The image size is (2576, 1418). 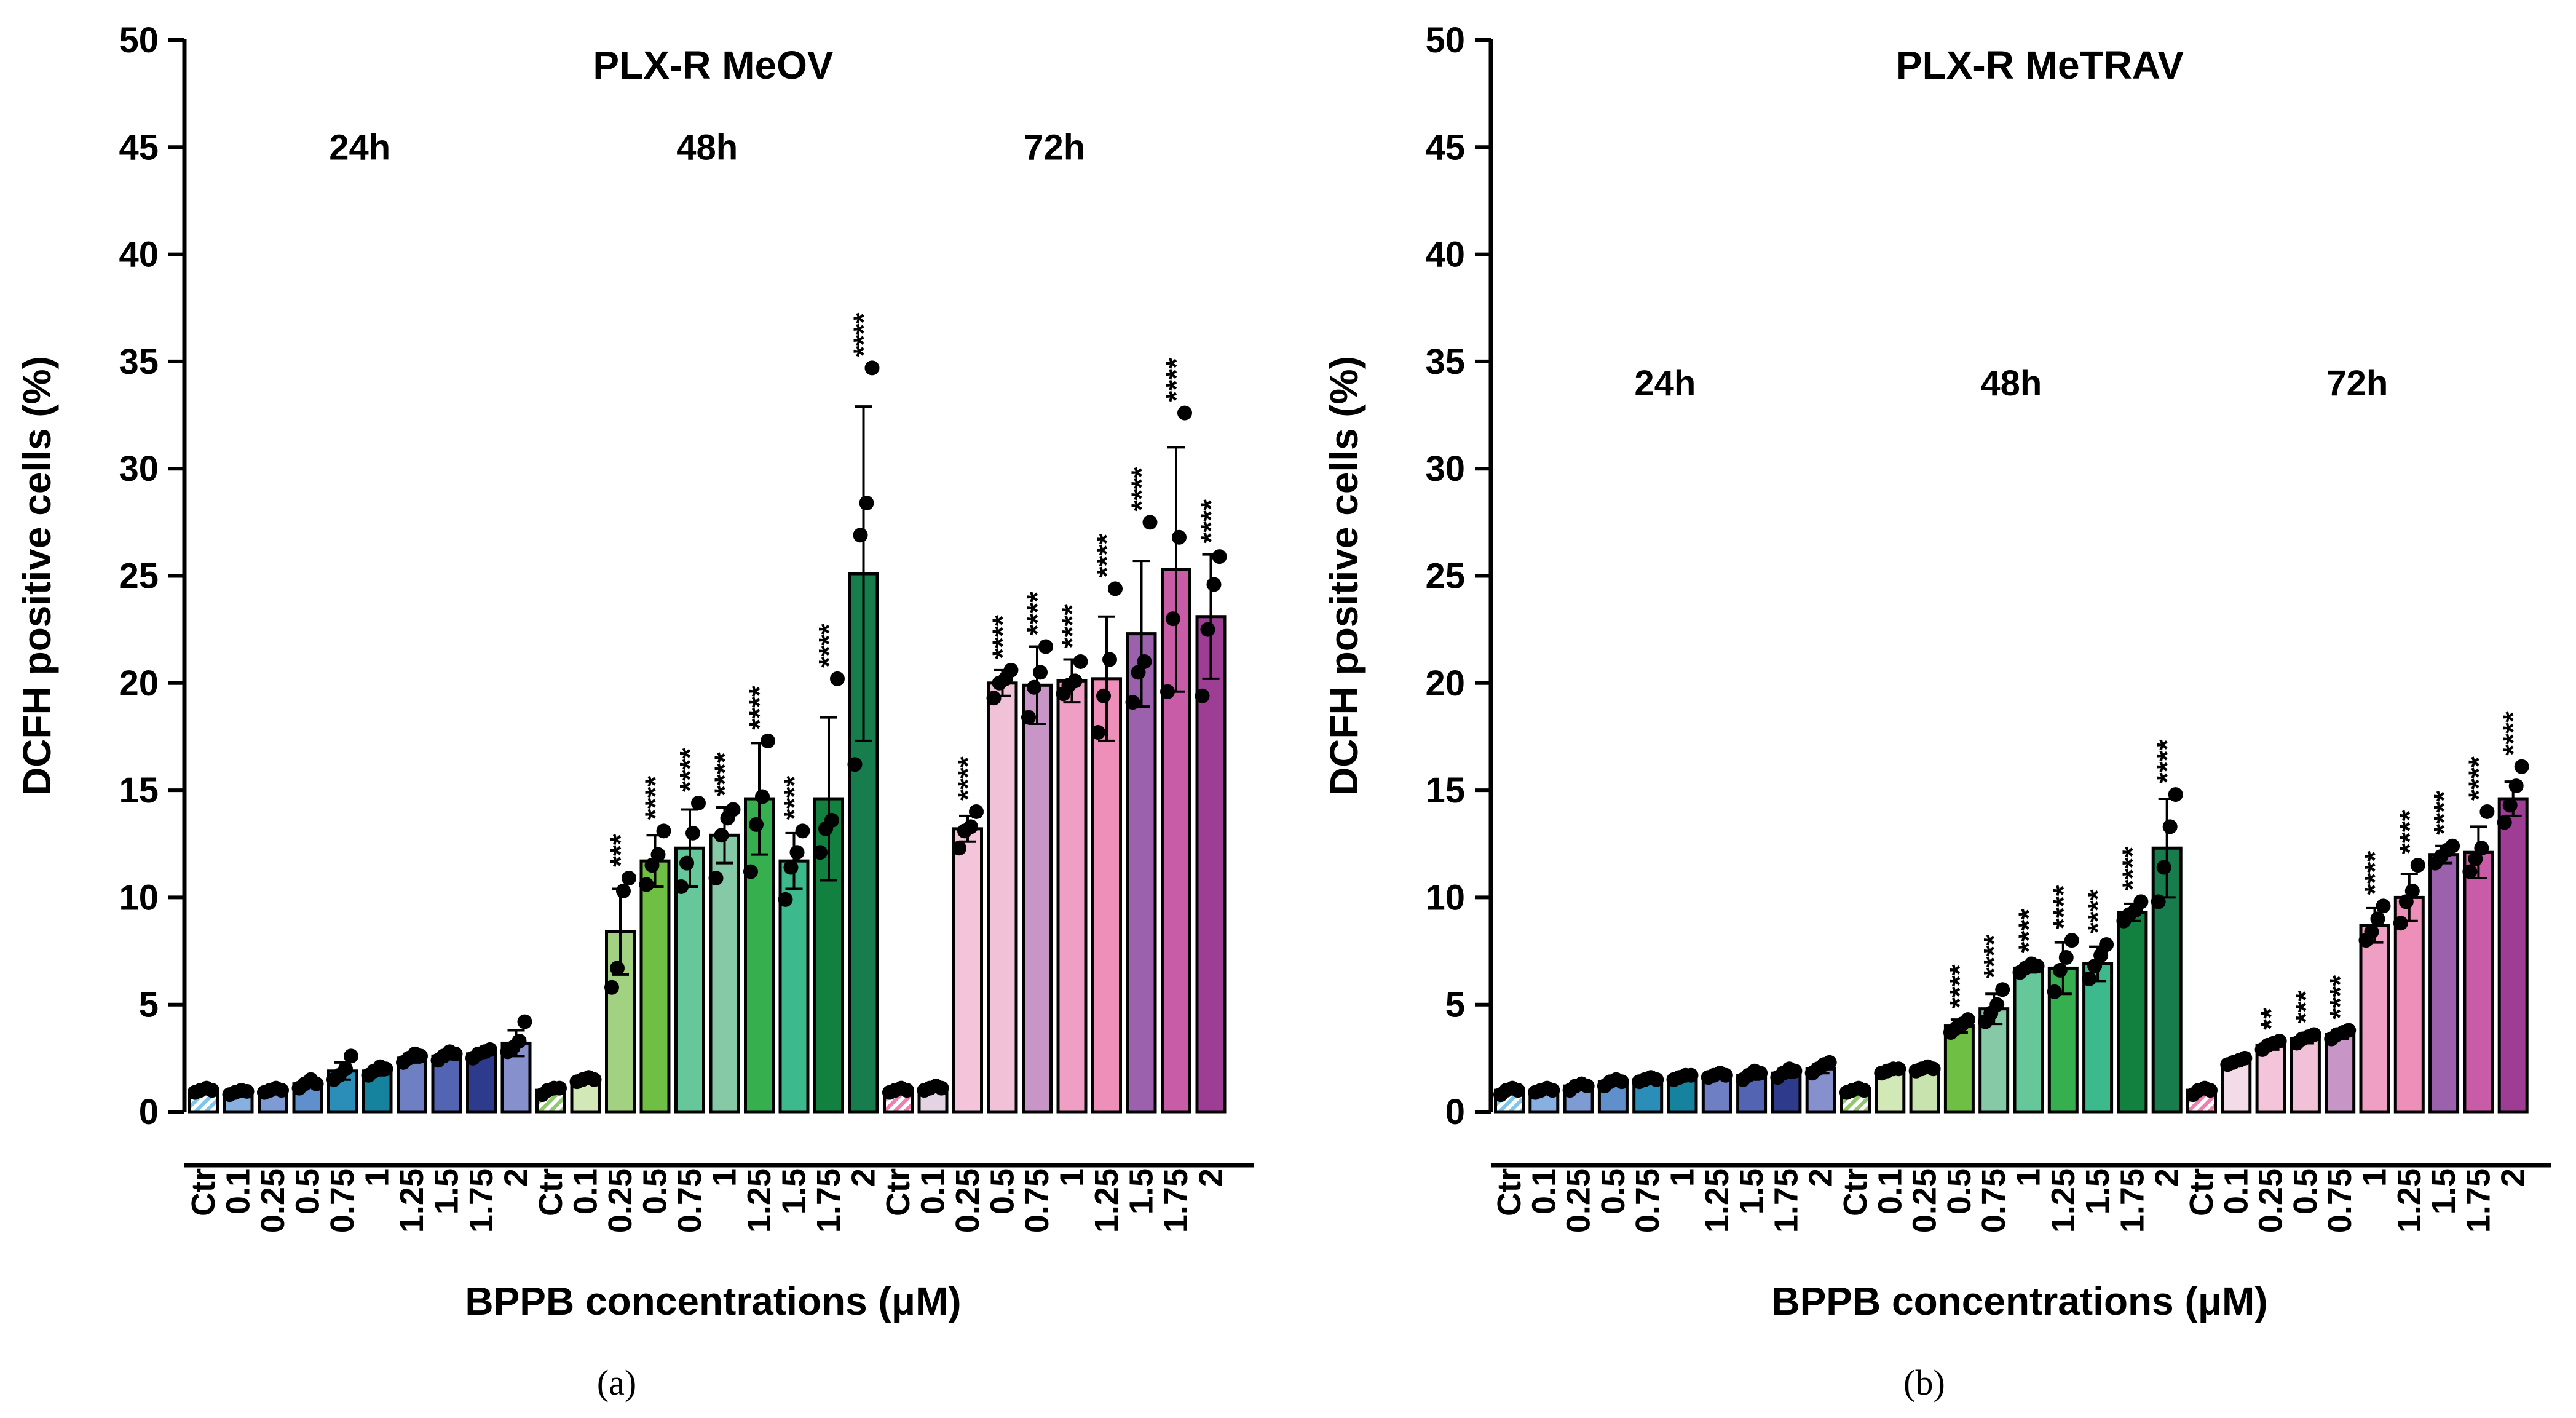 What do you see at coordinates (707, 147) in the screenshot?
I see `group-label: 48h` at bounding box center [707, 147].